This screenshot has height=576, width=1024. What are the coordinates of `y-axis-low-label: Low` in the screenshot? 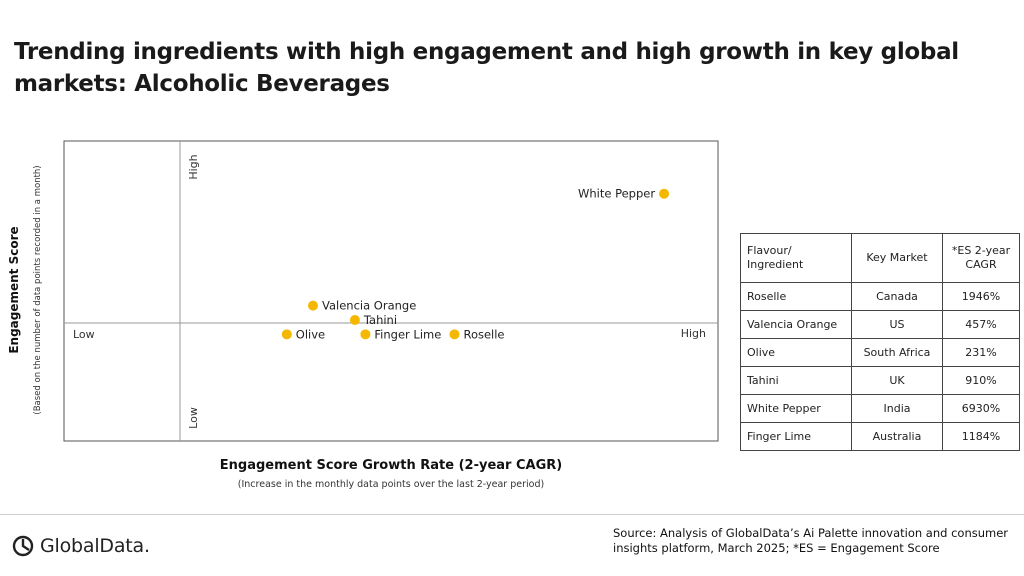 It's located at (193, 418).